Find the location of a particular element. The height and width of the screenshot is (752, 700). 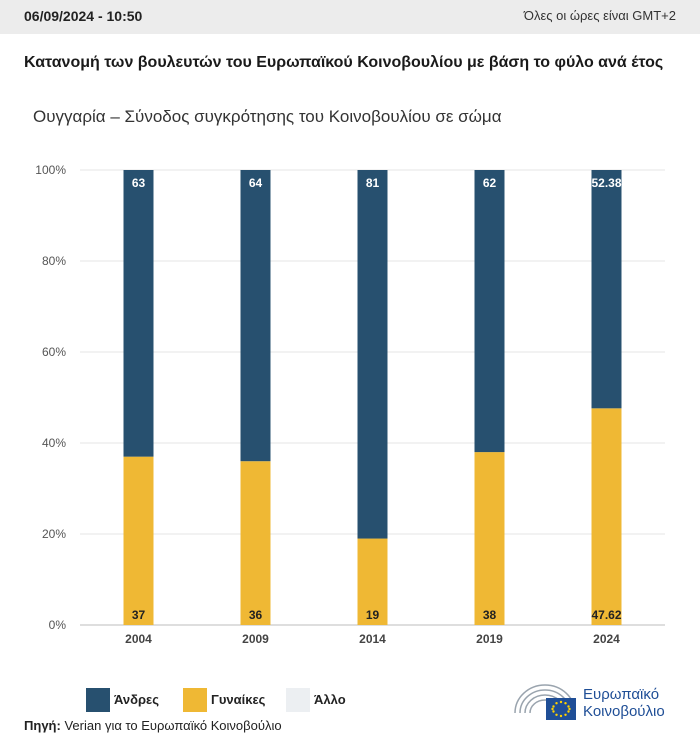

bar-women-2009 is located at coordinates (255, 543).